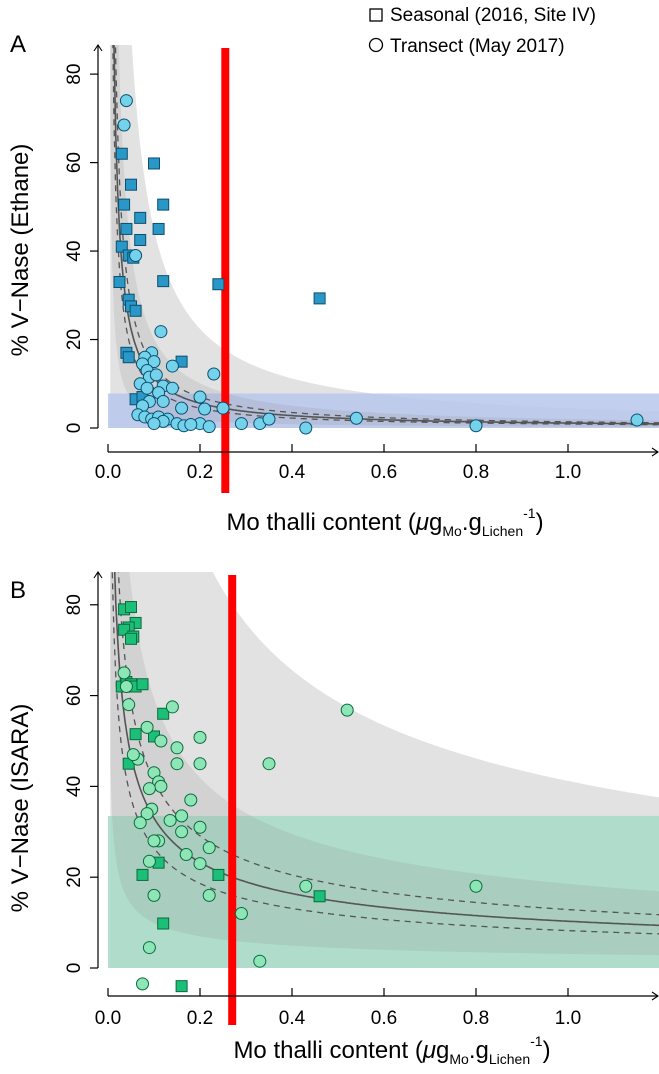 This screenshot has width=659, height=1074. Describe the element at coordinates (74, 428) in the screenshot. I see `panel-a-y-tick-label: 0` at that location.